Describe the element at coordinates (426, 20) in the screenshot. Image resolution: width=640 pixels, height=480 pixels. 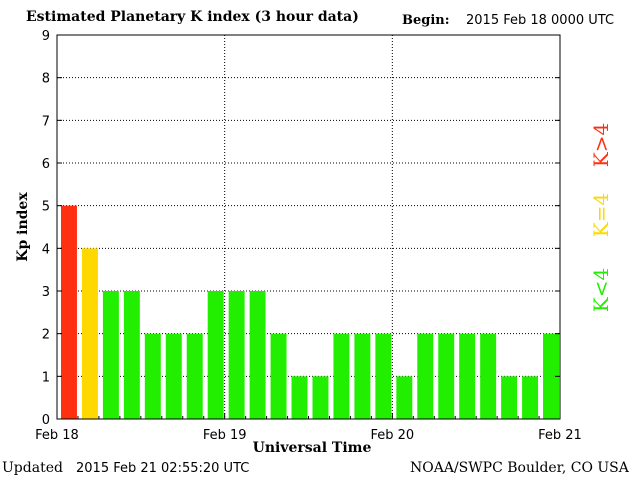
I see `begin-label: Begin:` at that location.